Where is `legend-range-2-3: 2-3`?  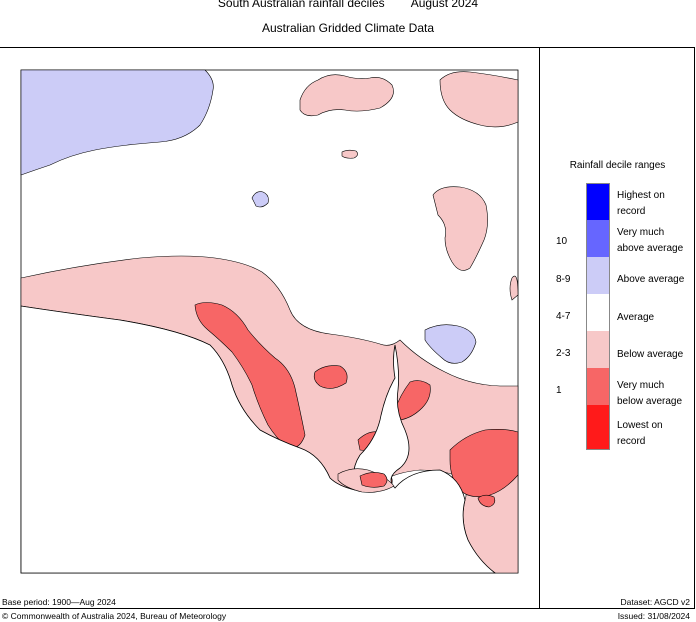
legend-range-2-3: 2-3 is located at coordinates (563, 353).